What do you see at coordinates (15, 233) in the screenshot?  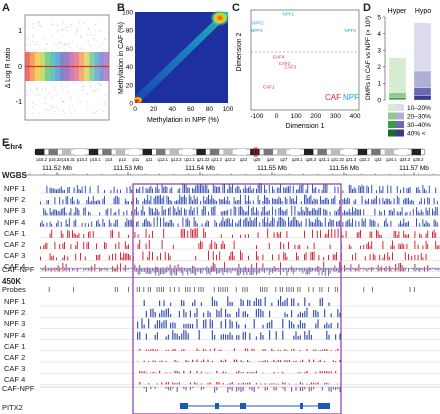 I see `wgbs-track-label: CAF 1` at bounding box center [15, 233].